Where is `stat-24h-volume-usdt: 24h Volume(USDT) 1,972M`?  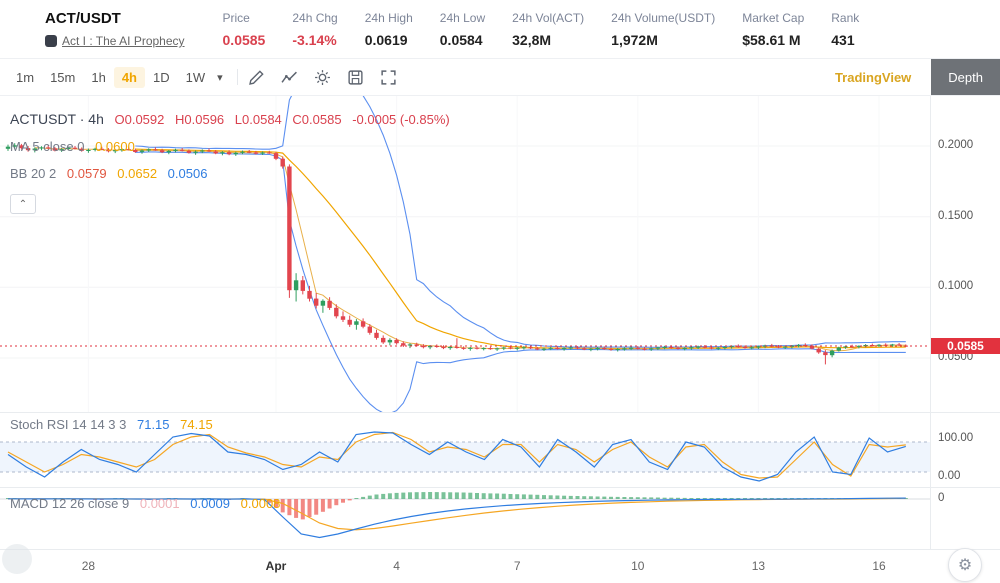
stat-24h-volume-usdt: 24h Volume(USDT) 1,972M is located at coordinates (663, 29).